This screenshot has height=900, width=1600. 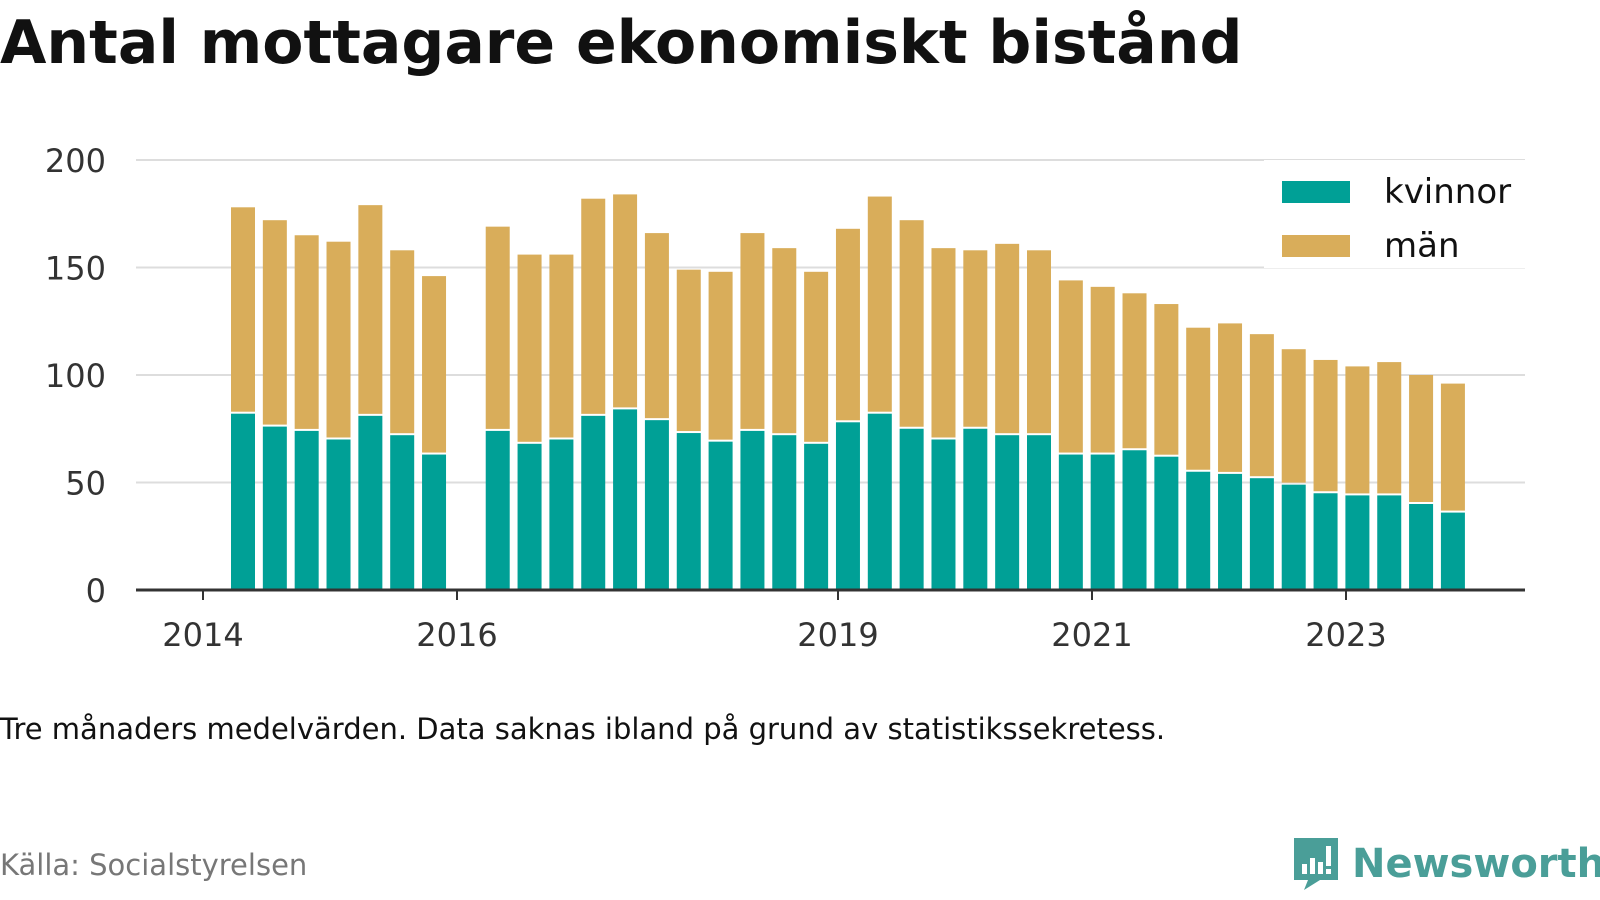 What do you see at coordinates (1316, 192) in the screenshot?
I see `legend-swatch-kvinnor` at bounding box center [1316, 192].